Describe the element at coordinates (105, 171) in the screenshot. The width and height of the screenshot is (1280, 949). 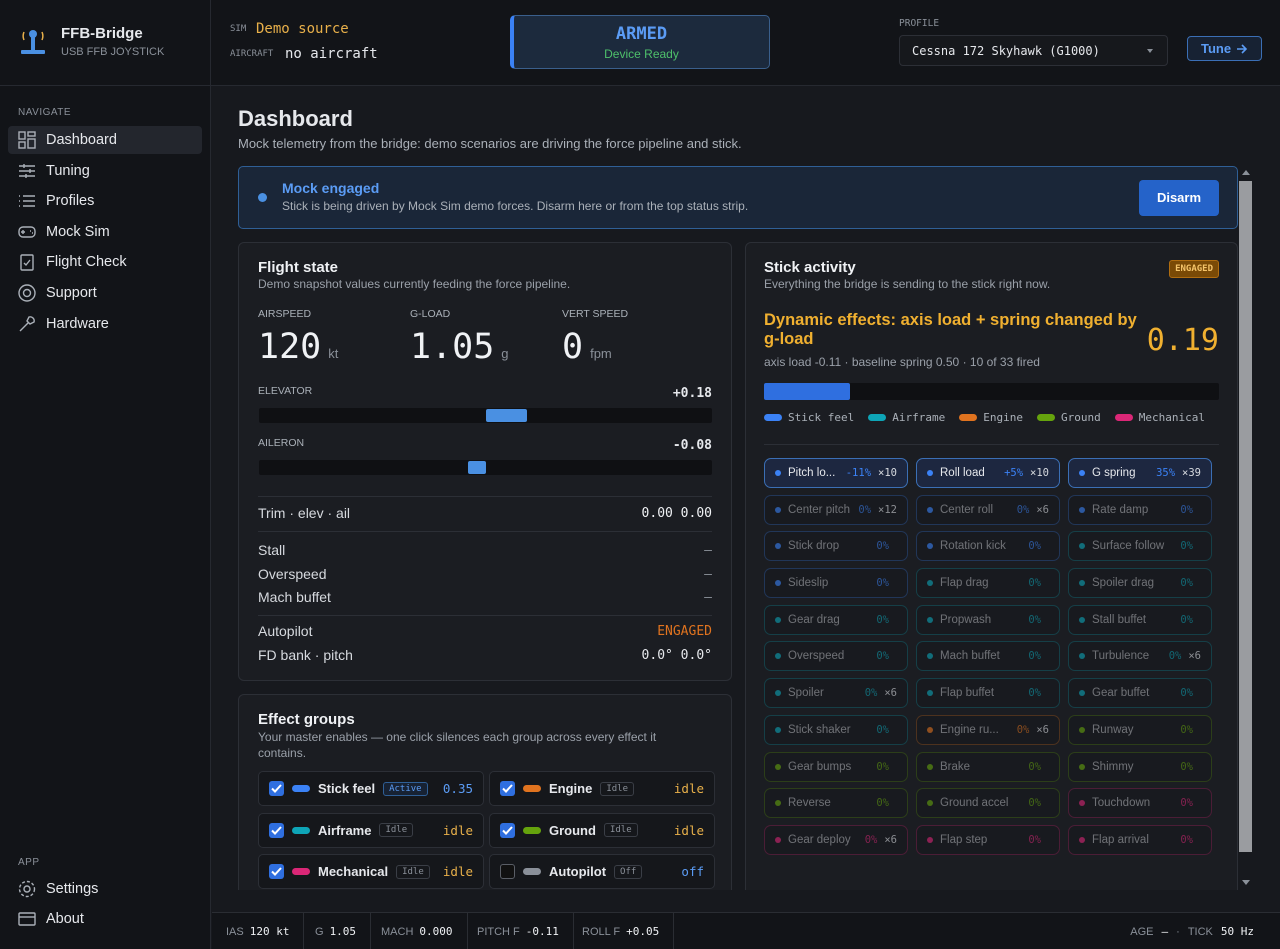
I see `nav-item: Tuning` at that location.